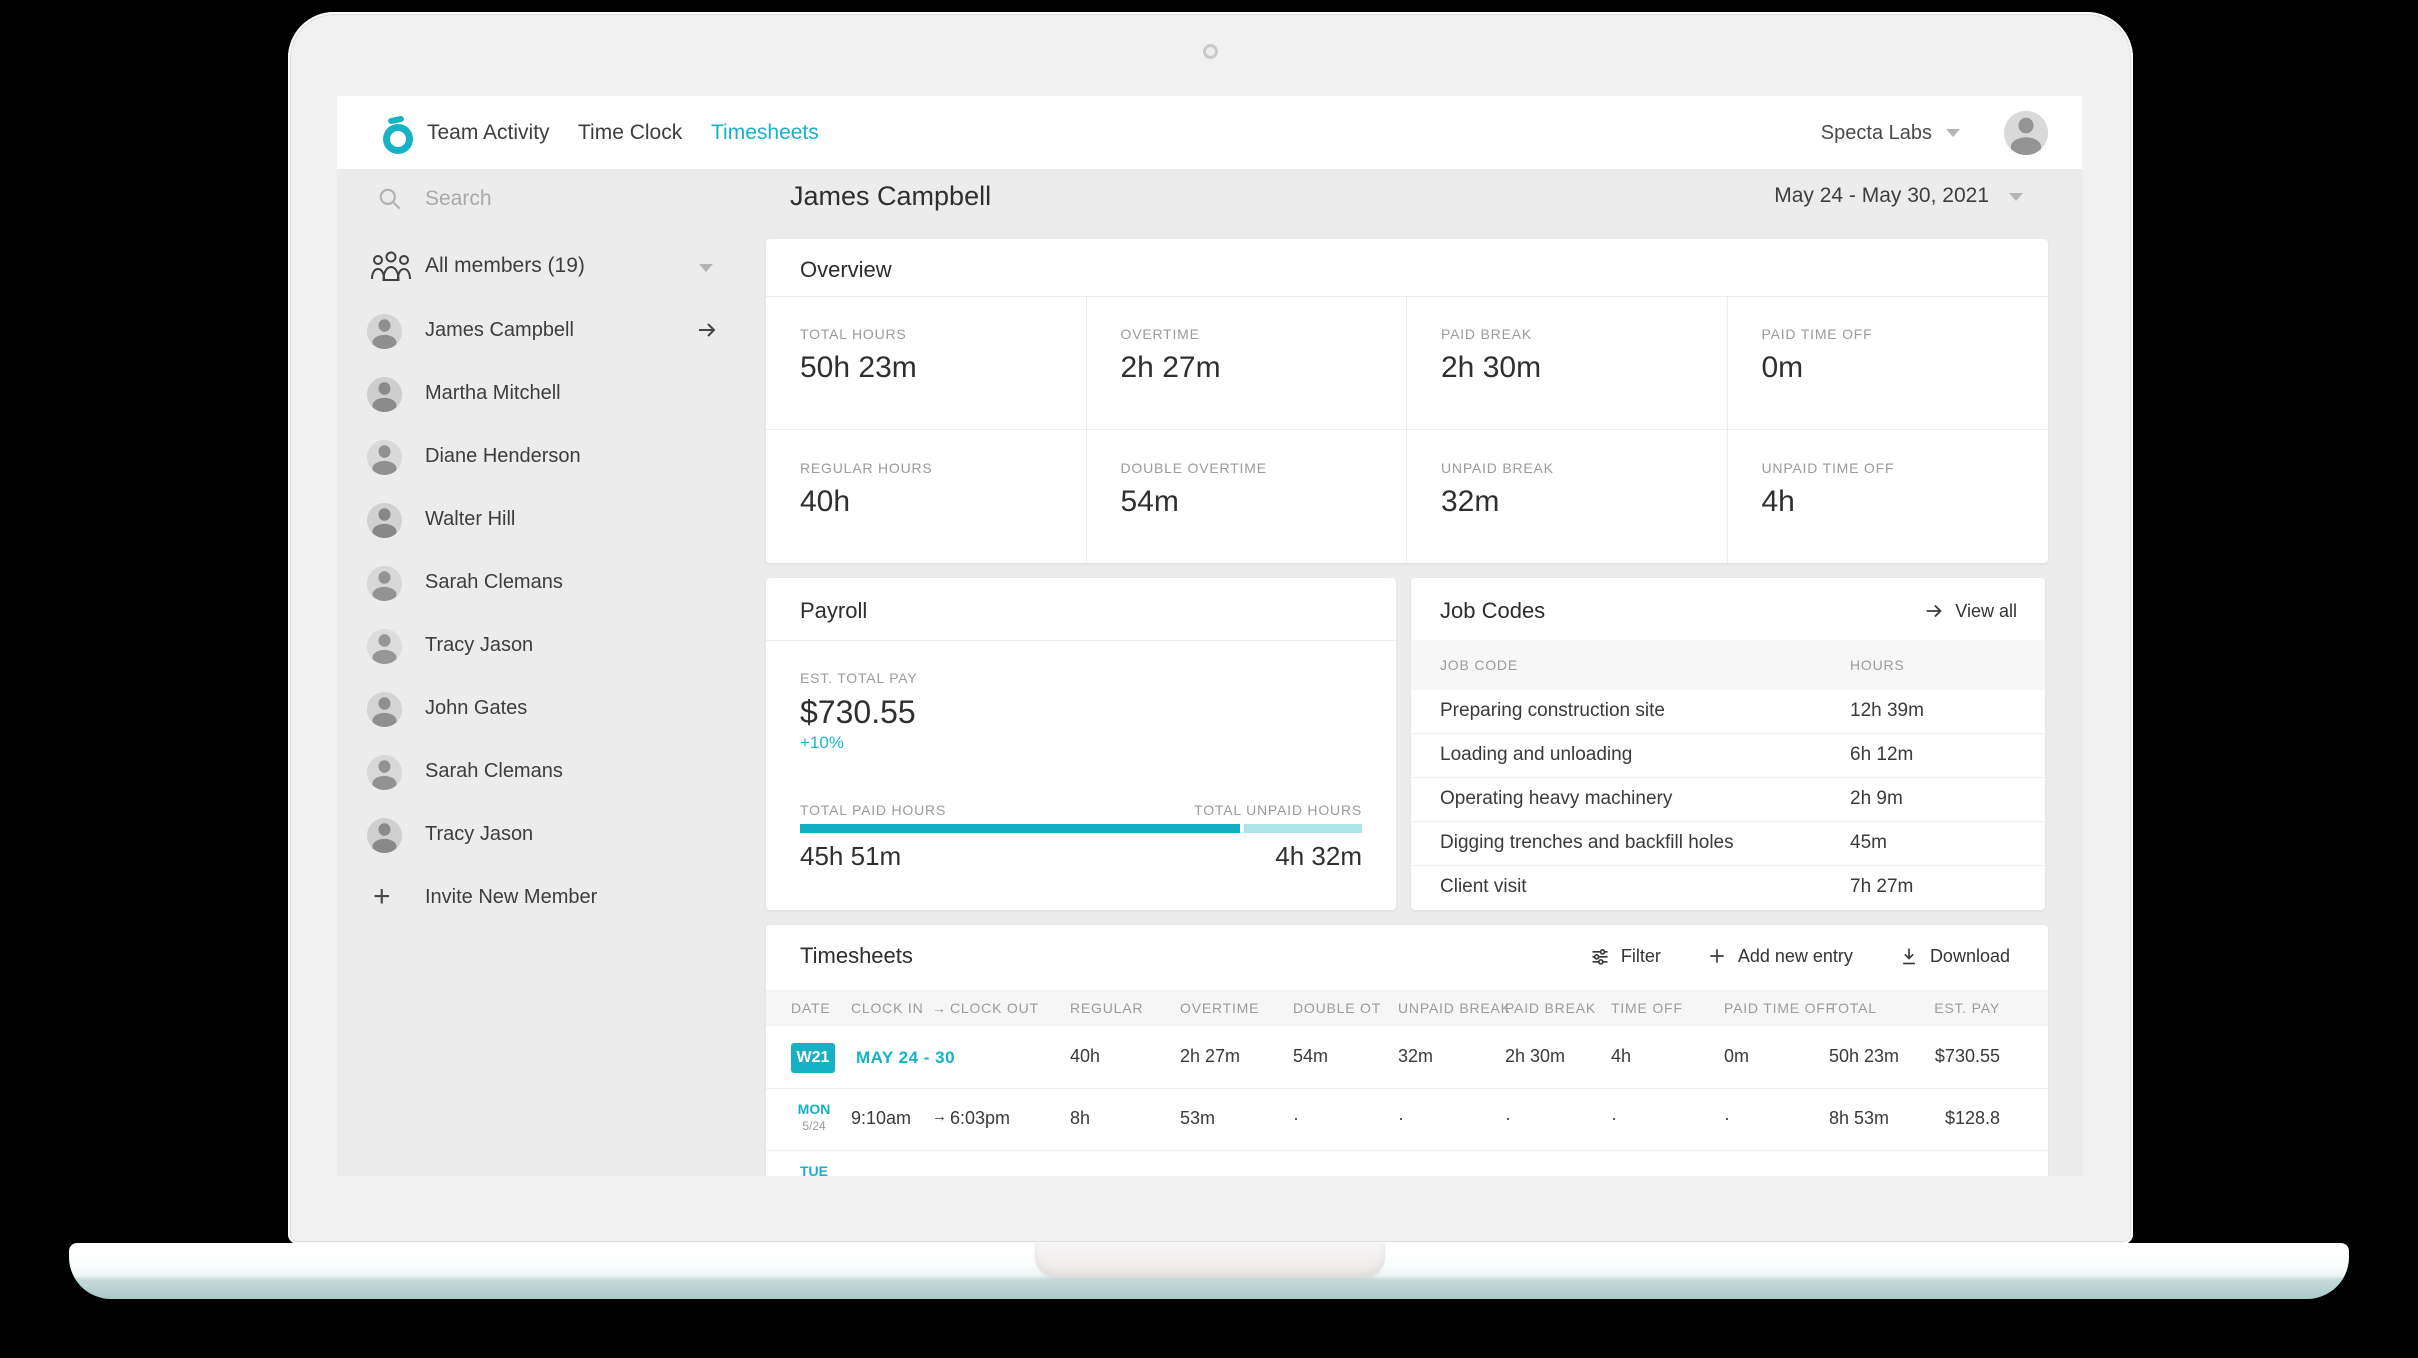 Image resolution: width=2418 pixels, height=1358 pixels. Describe the element at coordinates (630, 132) in the screenshot. I see `nav-time-clock: Time Clock` at that location.